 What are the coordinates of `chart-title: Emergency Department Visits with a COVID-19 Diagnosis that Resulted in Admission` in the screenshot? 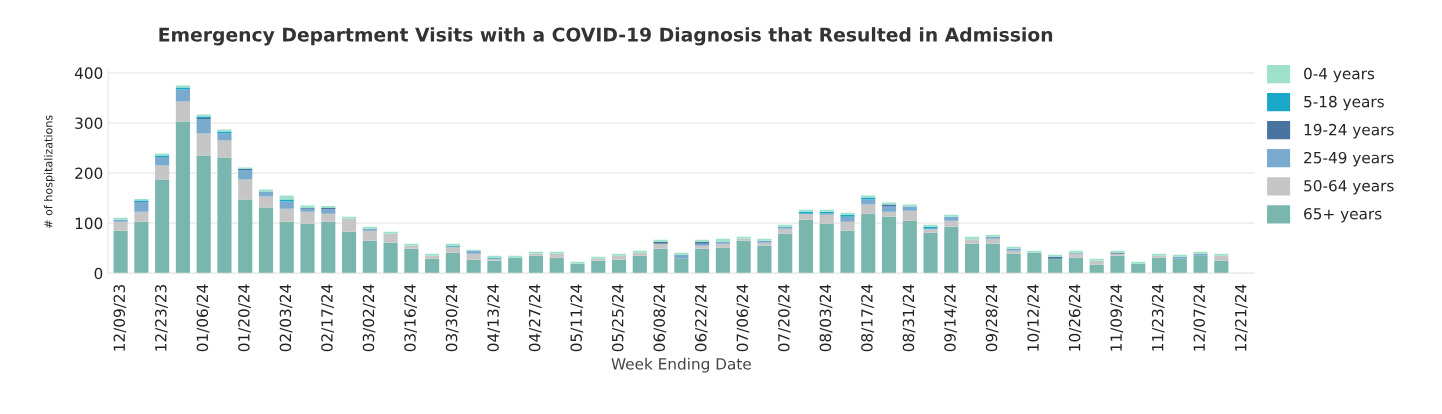 It's located at (606, 36).